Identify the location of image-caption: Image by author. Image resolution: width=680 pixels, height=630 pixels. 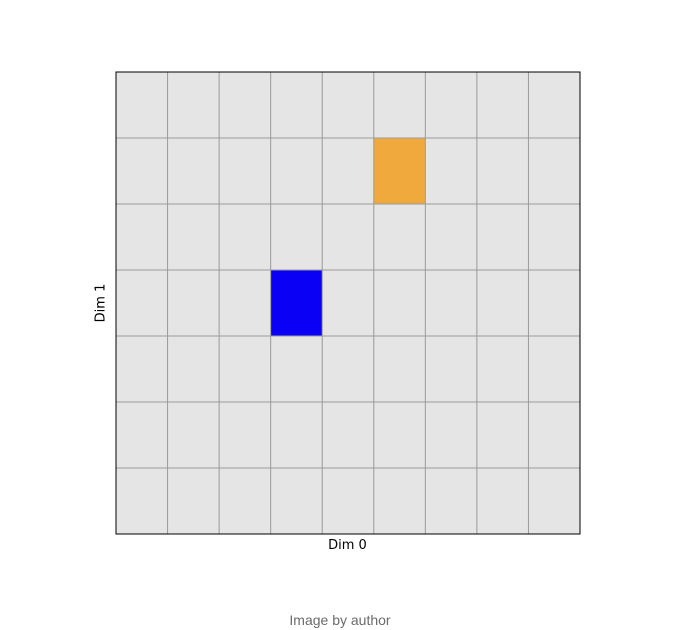
(340, 620).